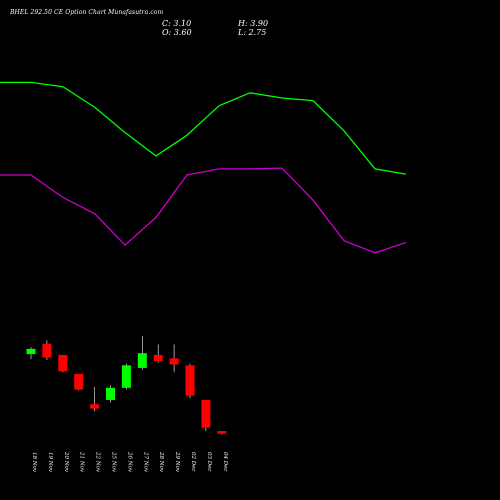 The image size is (500, 500). Describe the element at coordinates (98, 462) in the screenshot. I see `x-tick-label: 22 Nov` at that location.